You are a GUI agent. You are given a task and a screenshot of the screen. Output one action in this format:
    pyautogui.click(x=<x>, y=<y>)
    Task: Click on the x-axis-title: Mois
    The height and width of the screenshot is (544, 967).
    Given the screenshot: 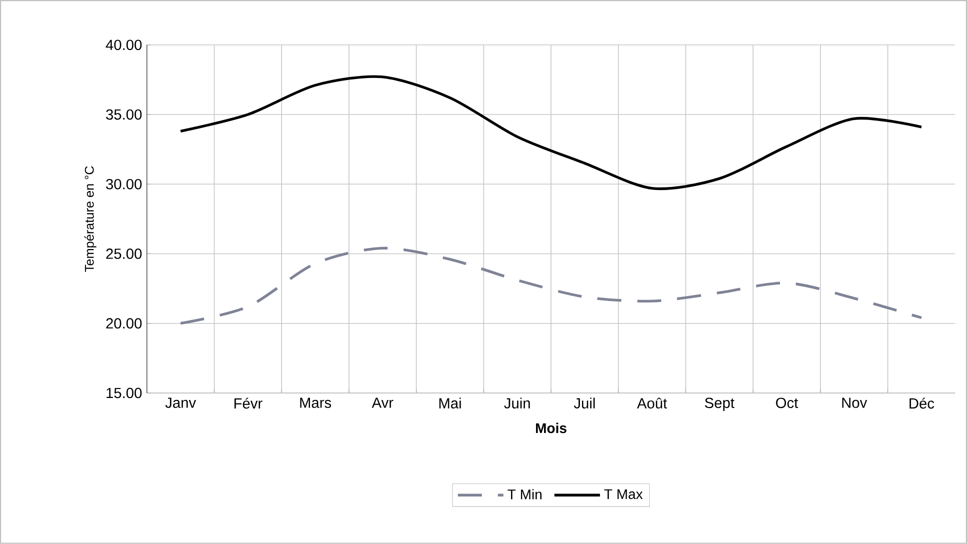 What is the action you would take?
    pyautogui.click(x=551, y=428)
    